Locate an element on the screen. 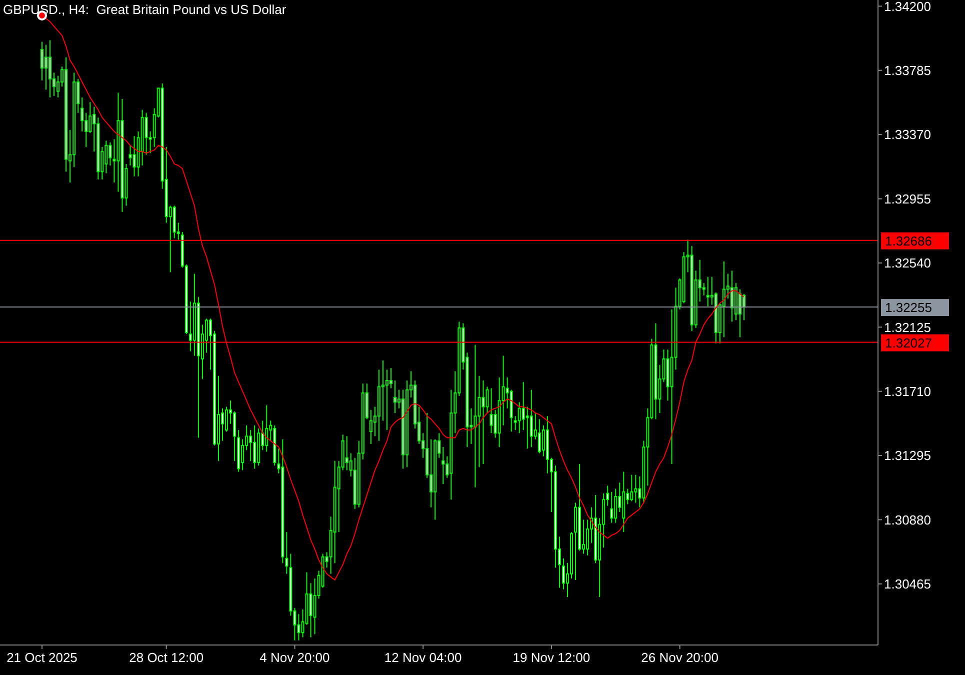 This screenshot has width=965, height=675. y-tick-label: 1.30465 is located at coordinates (907, 584).